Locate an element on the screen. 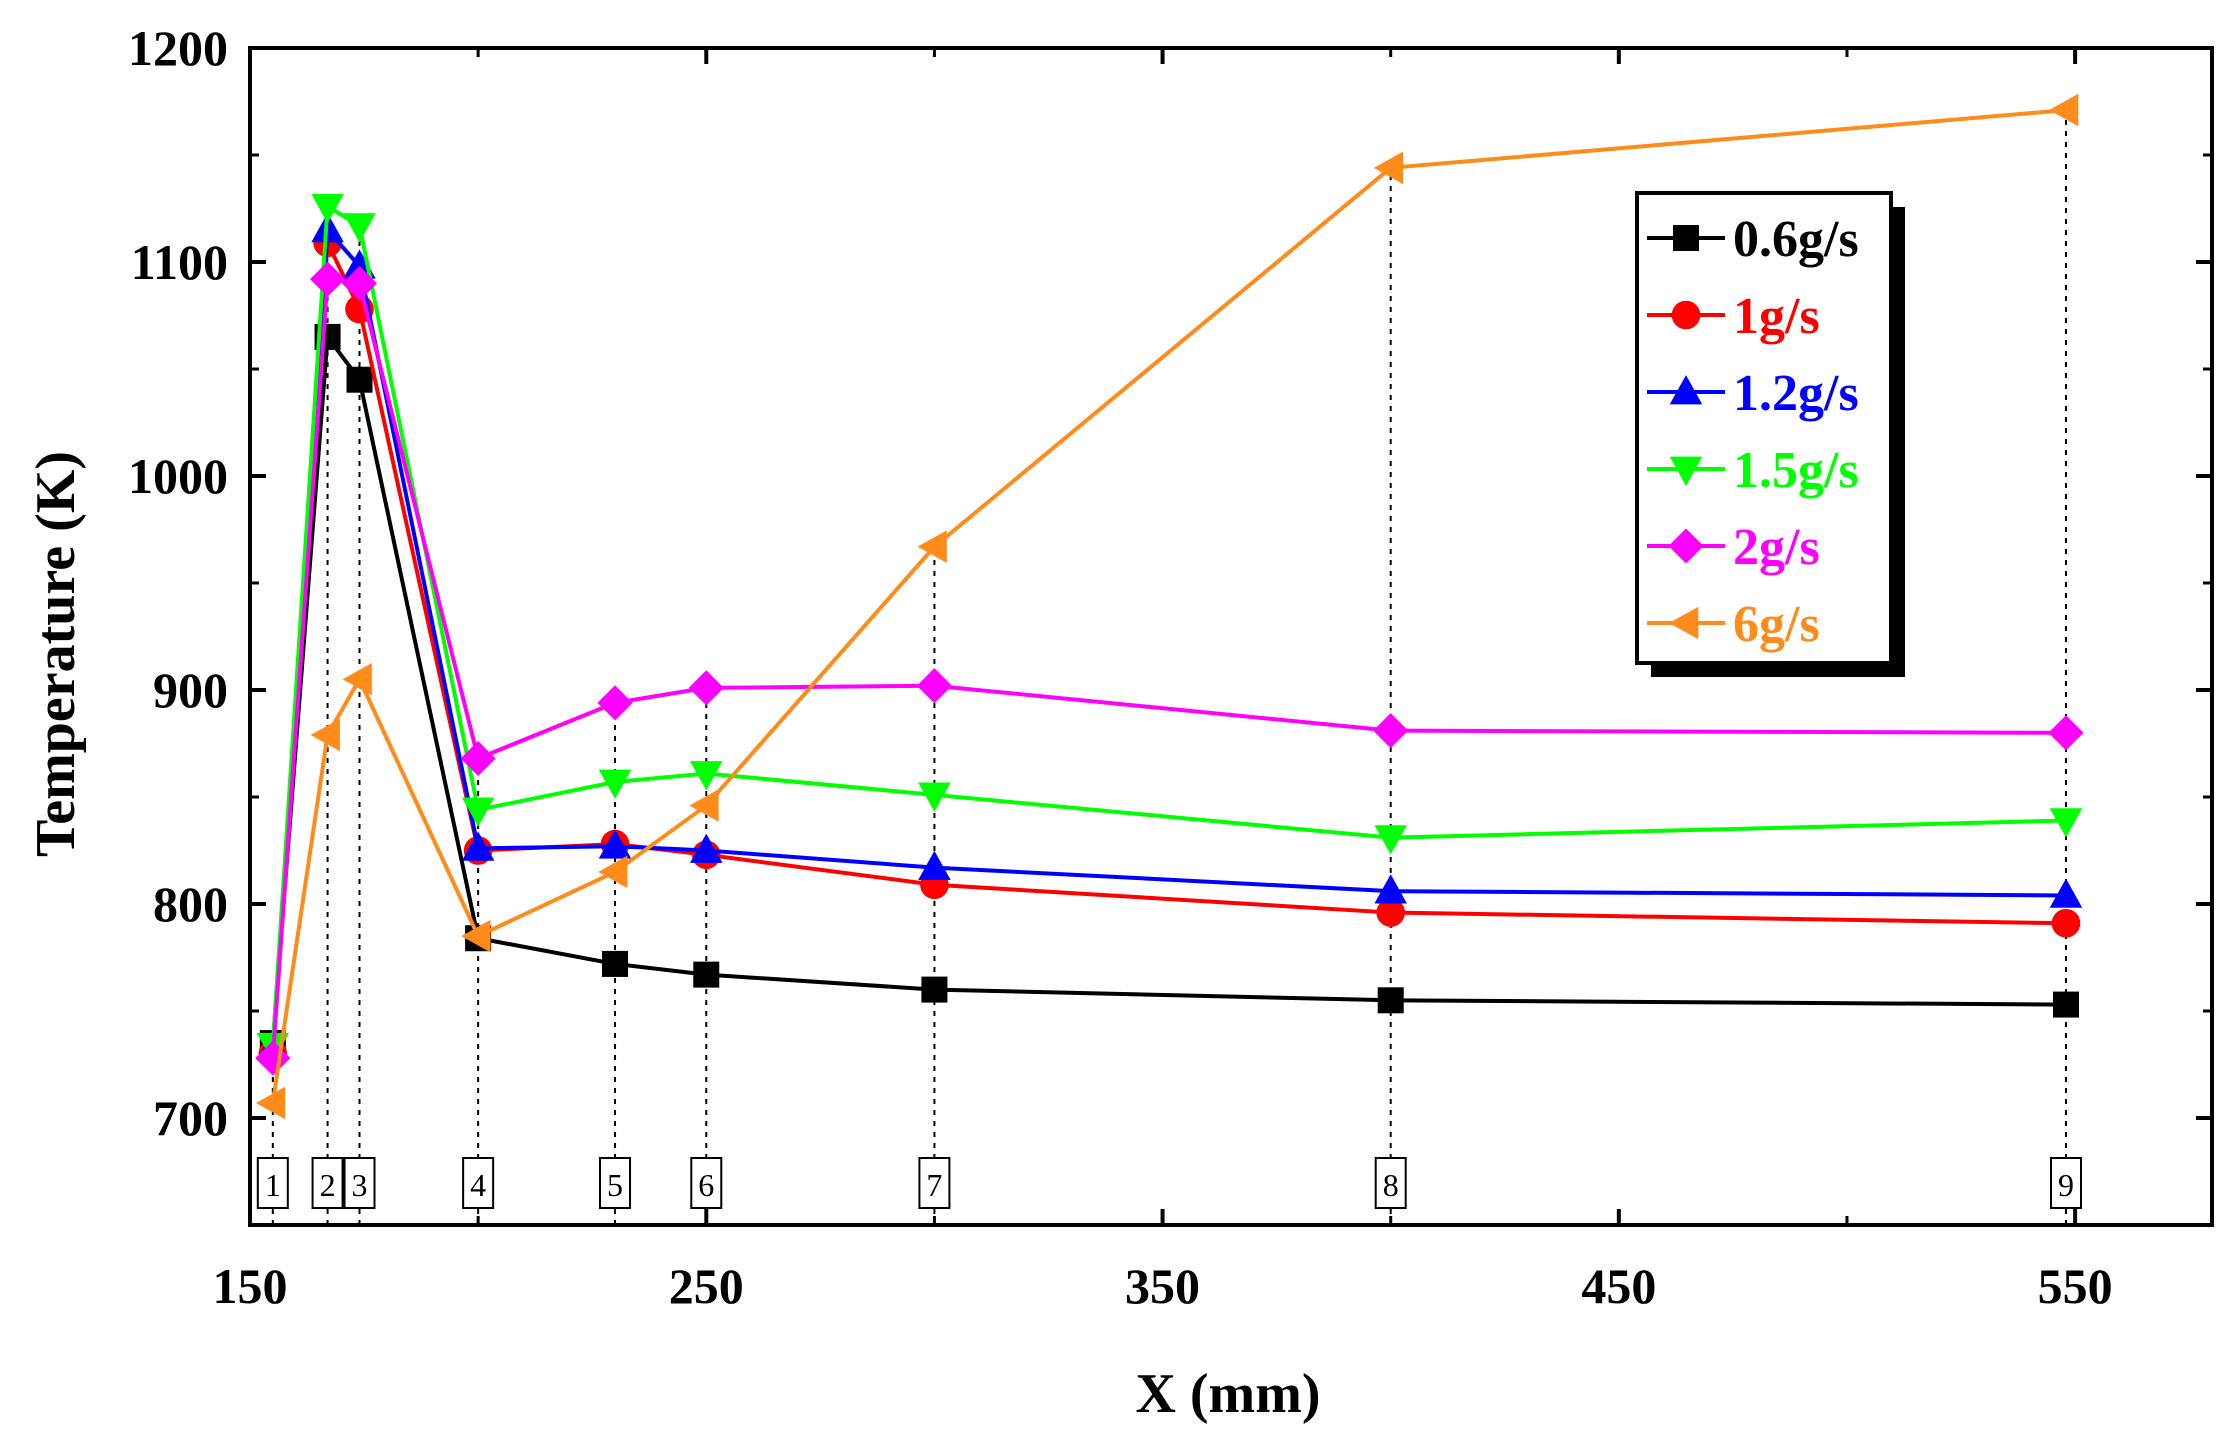  legend-item: 1.5g/s is located at coordinates (1753, 470).